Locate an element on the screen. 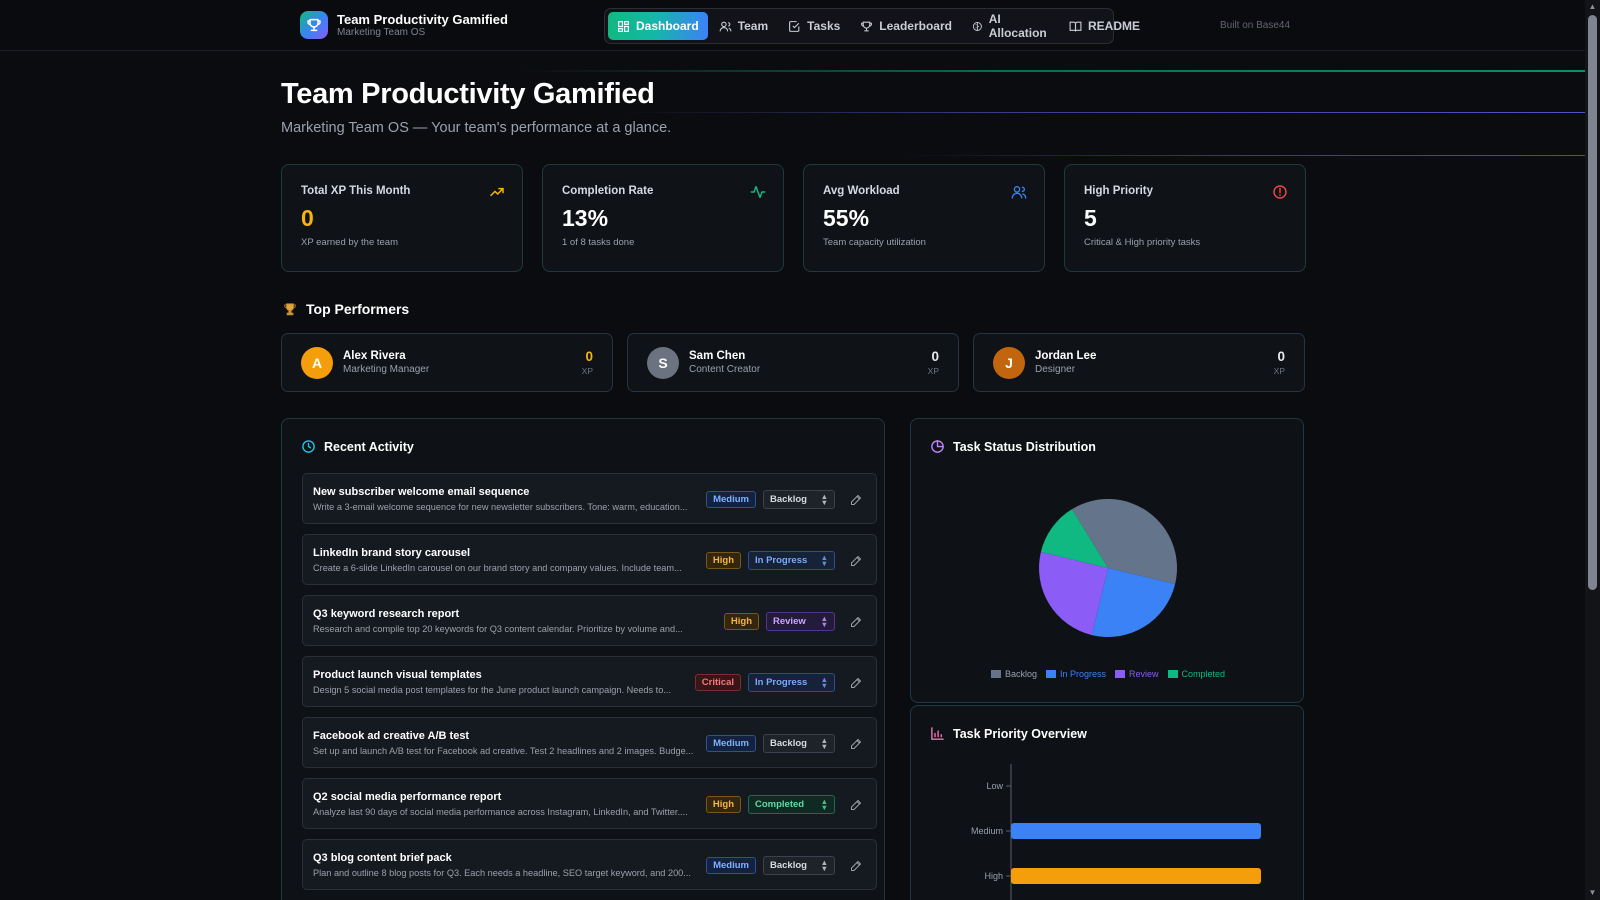 This screenshot has height=900, width=1600. y-tick-label: Medium is located at coordinates (987, 831).